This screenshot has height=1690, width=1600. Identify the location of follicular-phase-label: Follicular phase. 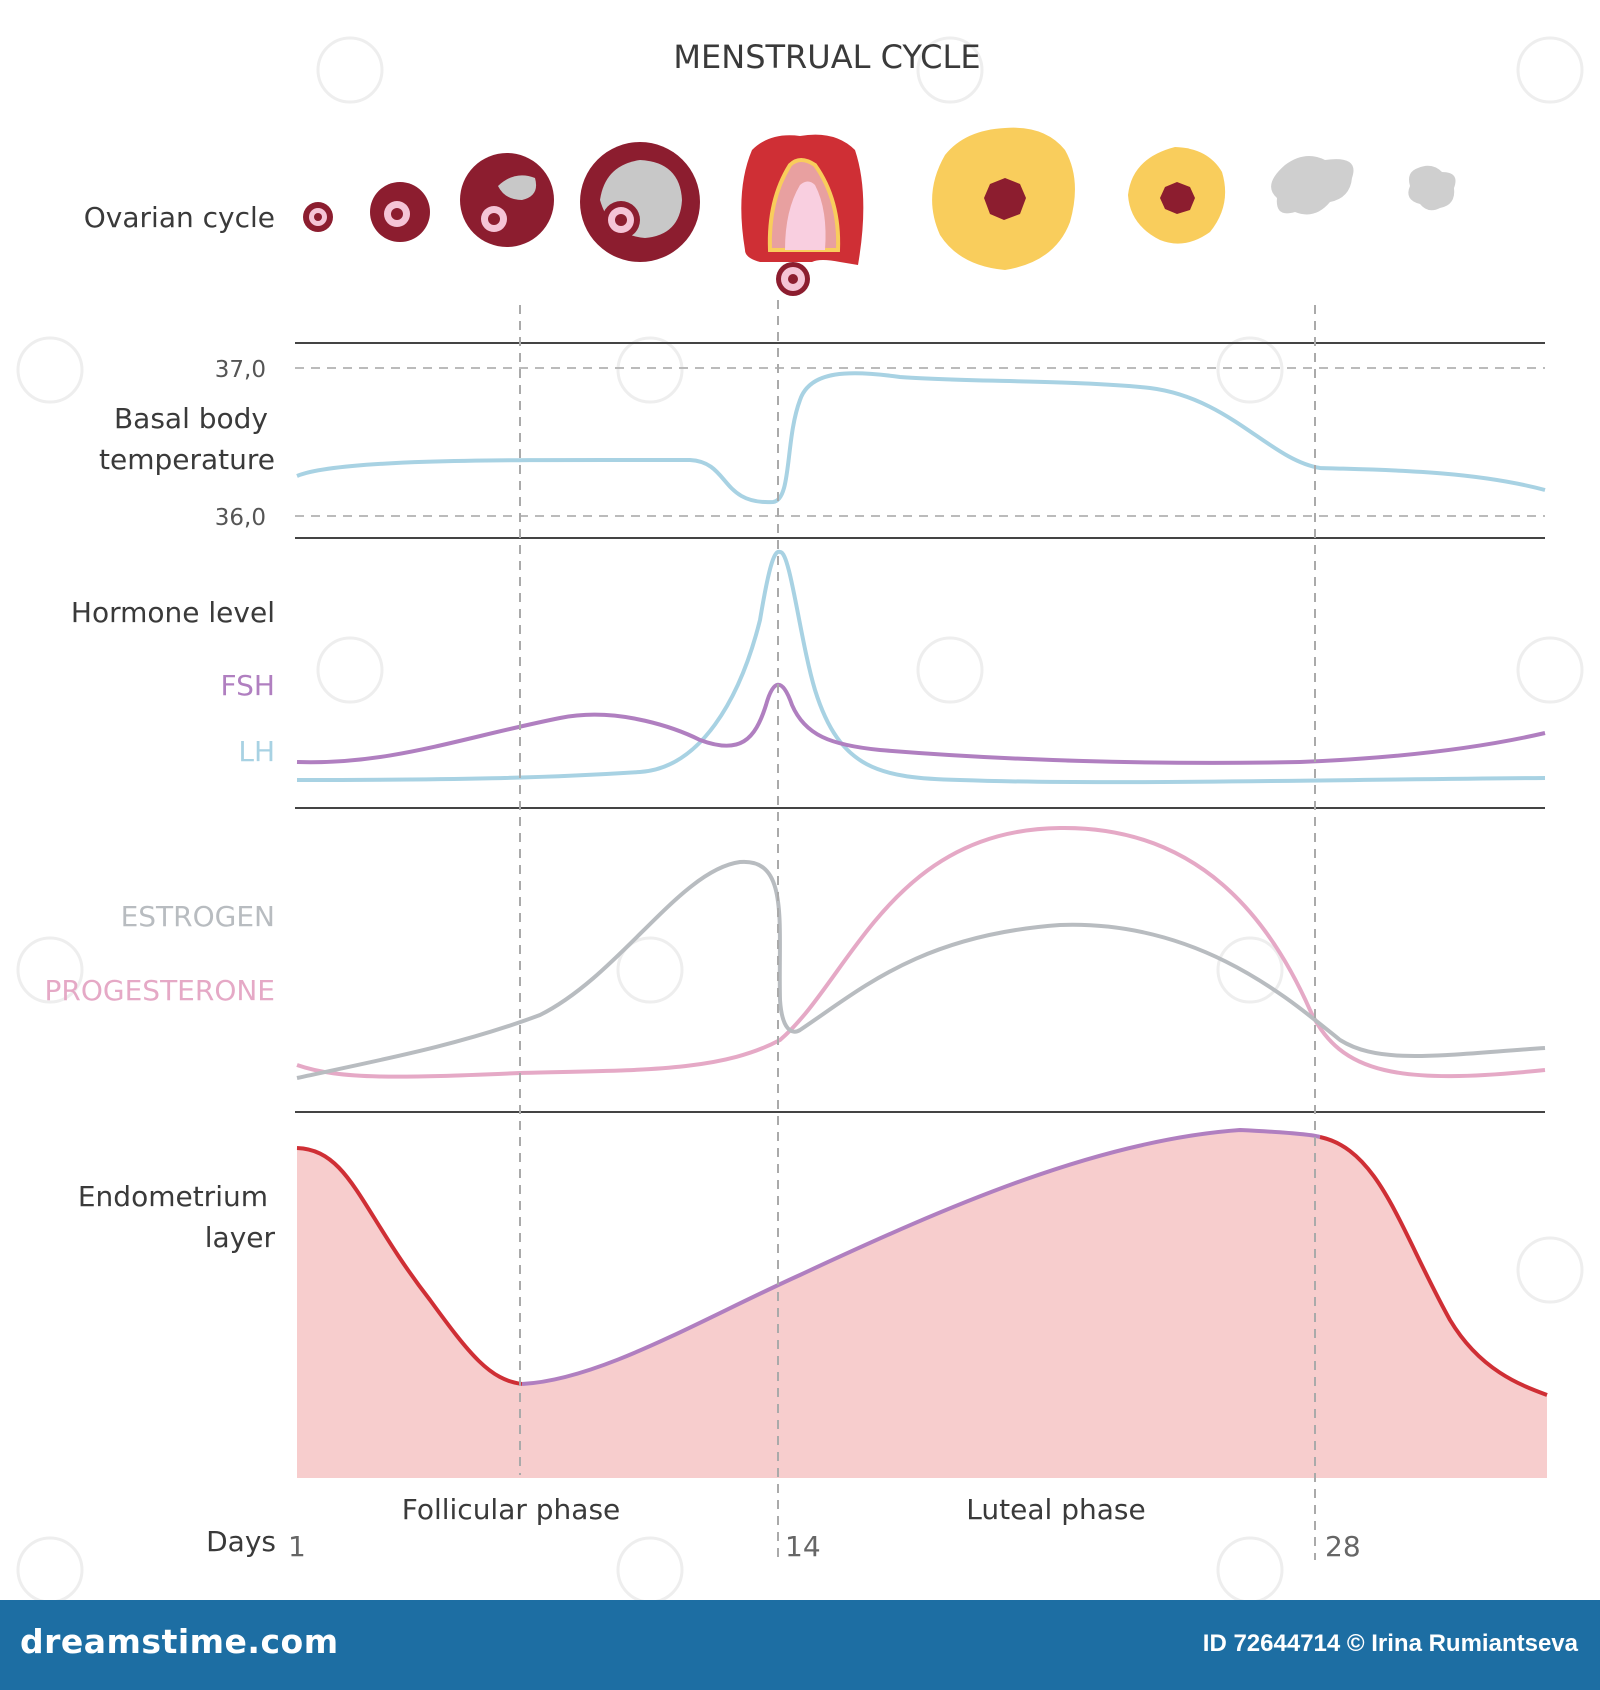
(511, 1509).